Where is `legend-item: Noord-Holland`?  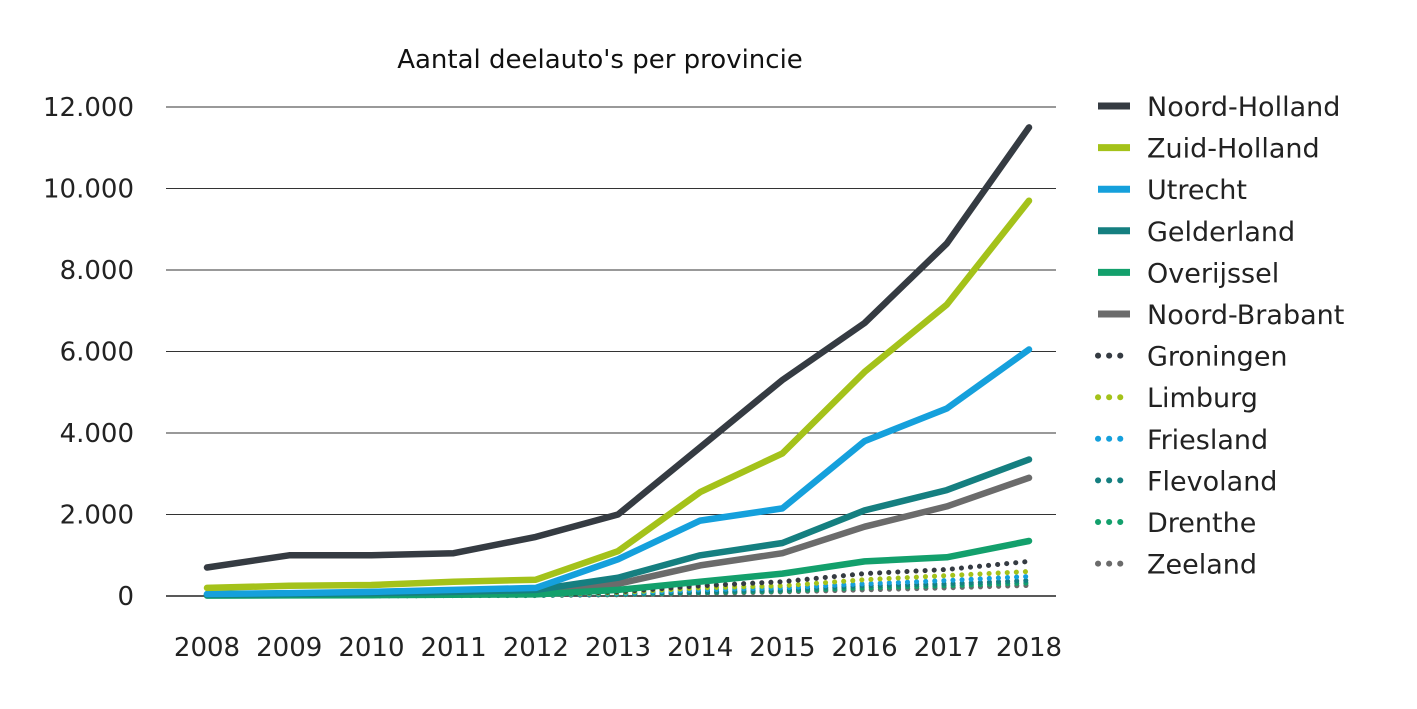
legend-item: Noord-Holland is located at coordinates (1219, 107).